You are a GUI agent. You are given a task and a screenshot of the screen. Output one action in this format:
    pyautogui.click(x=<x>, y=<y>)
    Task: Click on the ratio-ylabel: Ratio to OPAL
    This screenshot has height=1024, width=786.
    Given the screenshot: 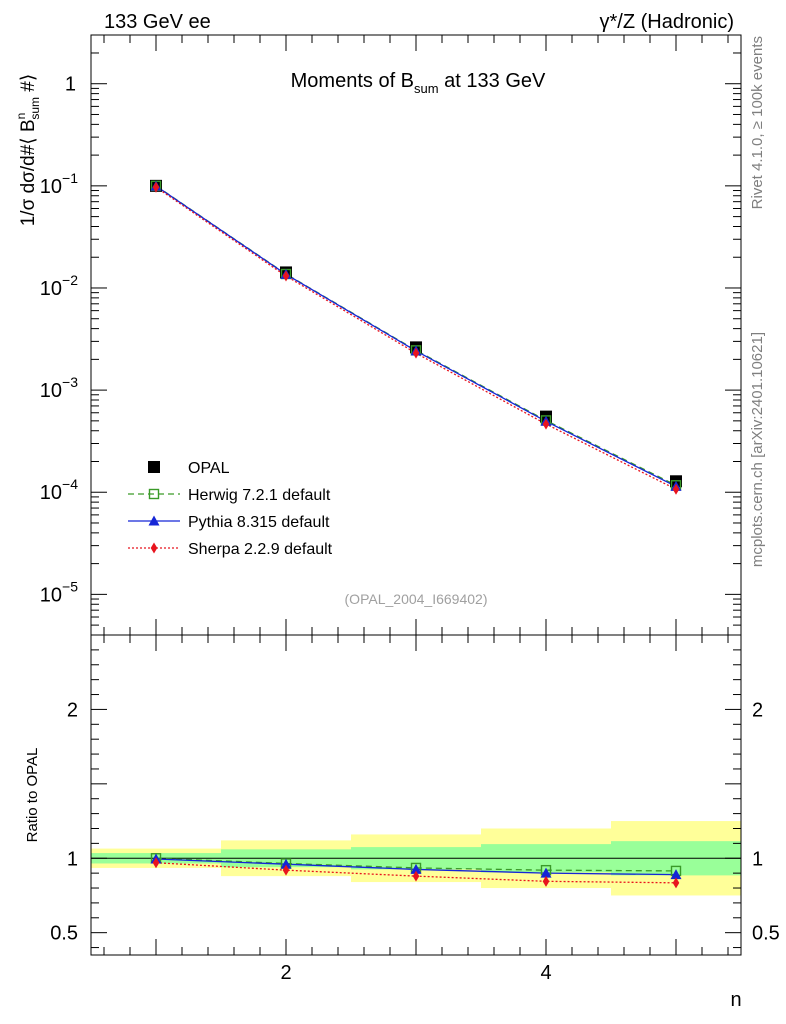 What is the action you would take?
    pyautogui.click(x=32, y=795)
    